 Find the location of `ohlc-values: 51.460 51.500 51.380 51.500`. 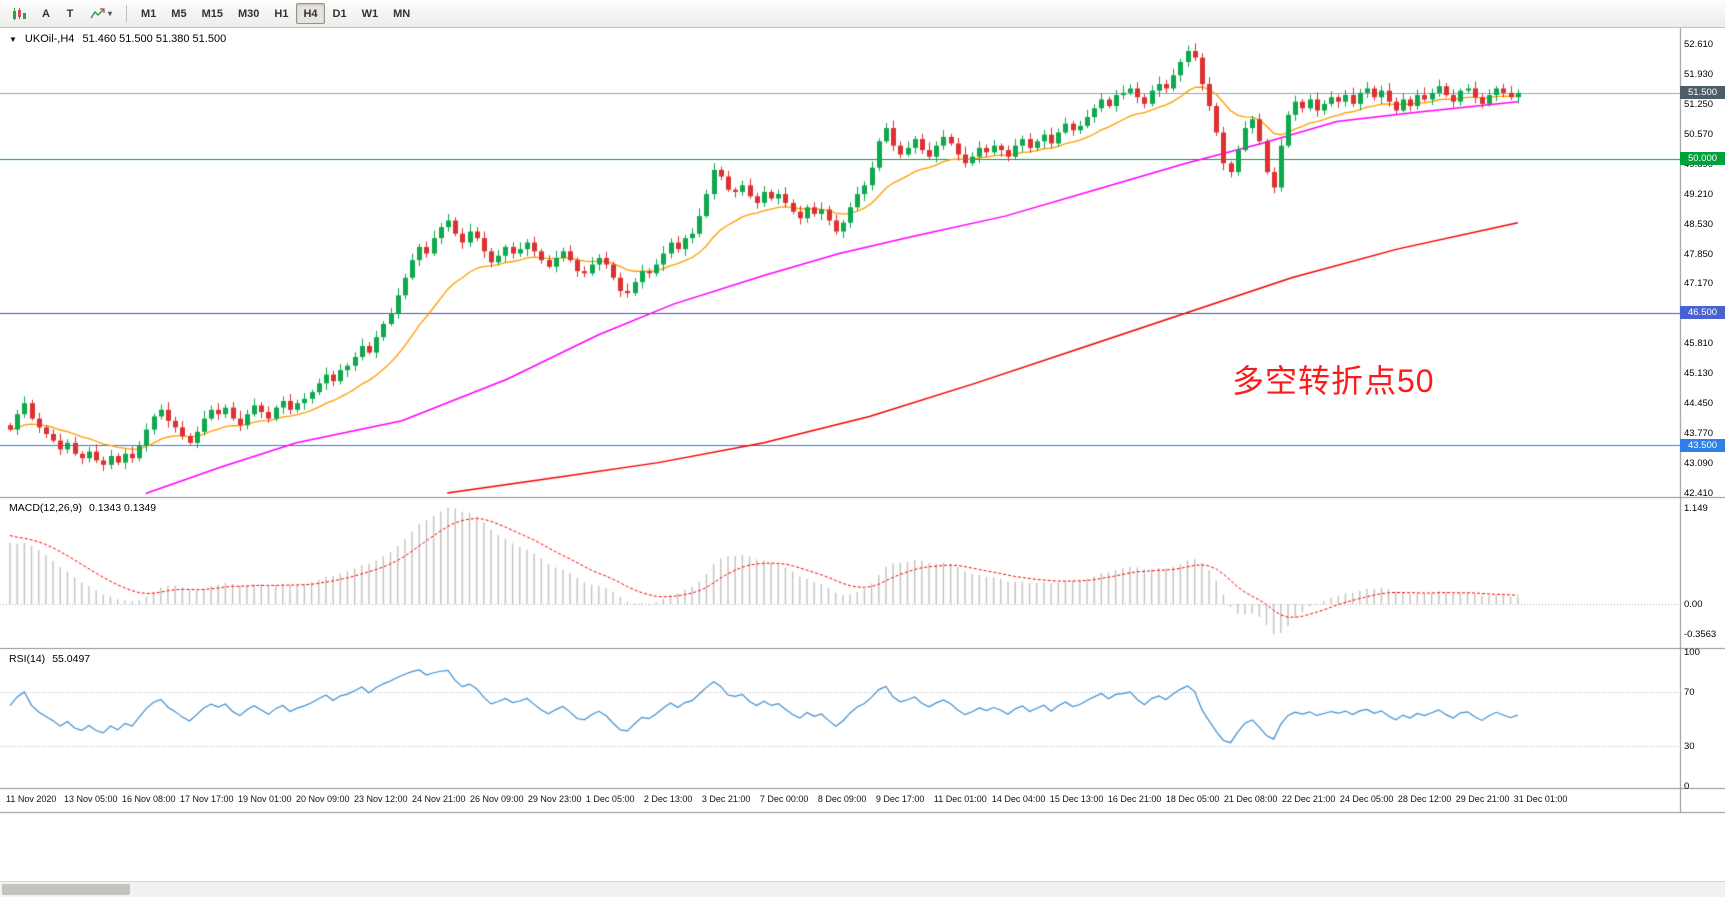

ohlc-values: 51.460 51.500 51.380 51.500 is located at coordinates (154, 39).